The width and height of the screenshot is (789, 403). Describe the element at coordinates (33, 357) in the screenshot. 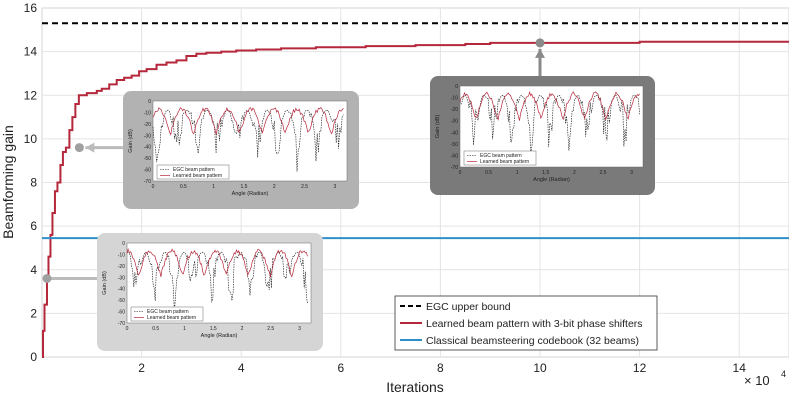

I see `y-tick-label: 0` at that location.